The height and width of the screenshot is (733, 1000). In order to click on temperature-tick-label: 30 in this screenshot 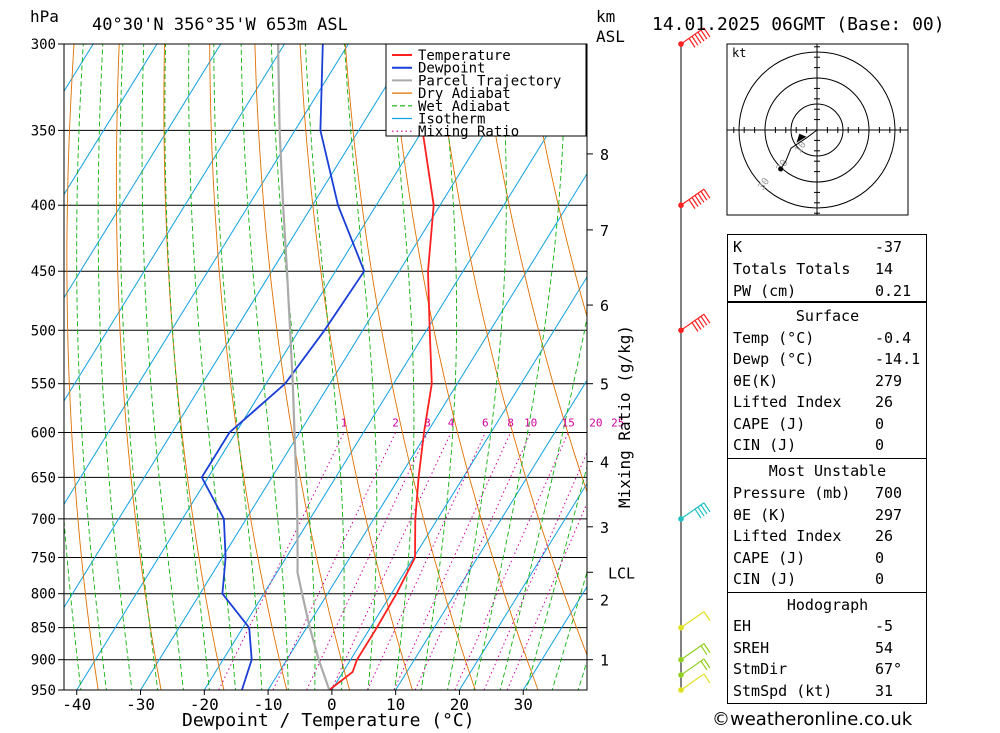, I will do `click(523, 704)`.